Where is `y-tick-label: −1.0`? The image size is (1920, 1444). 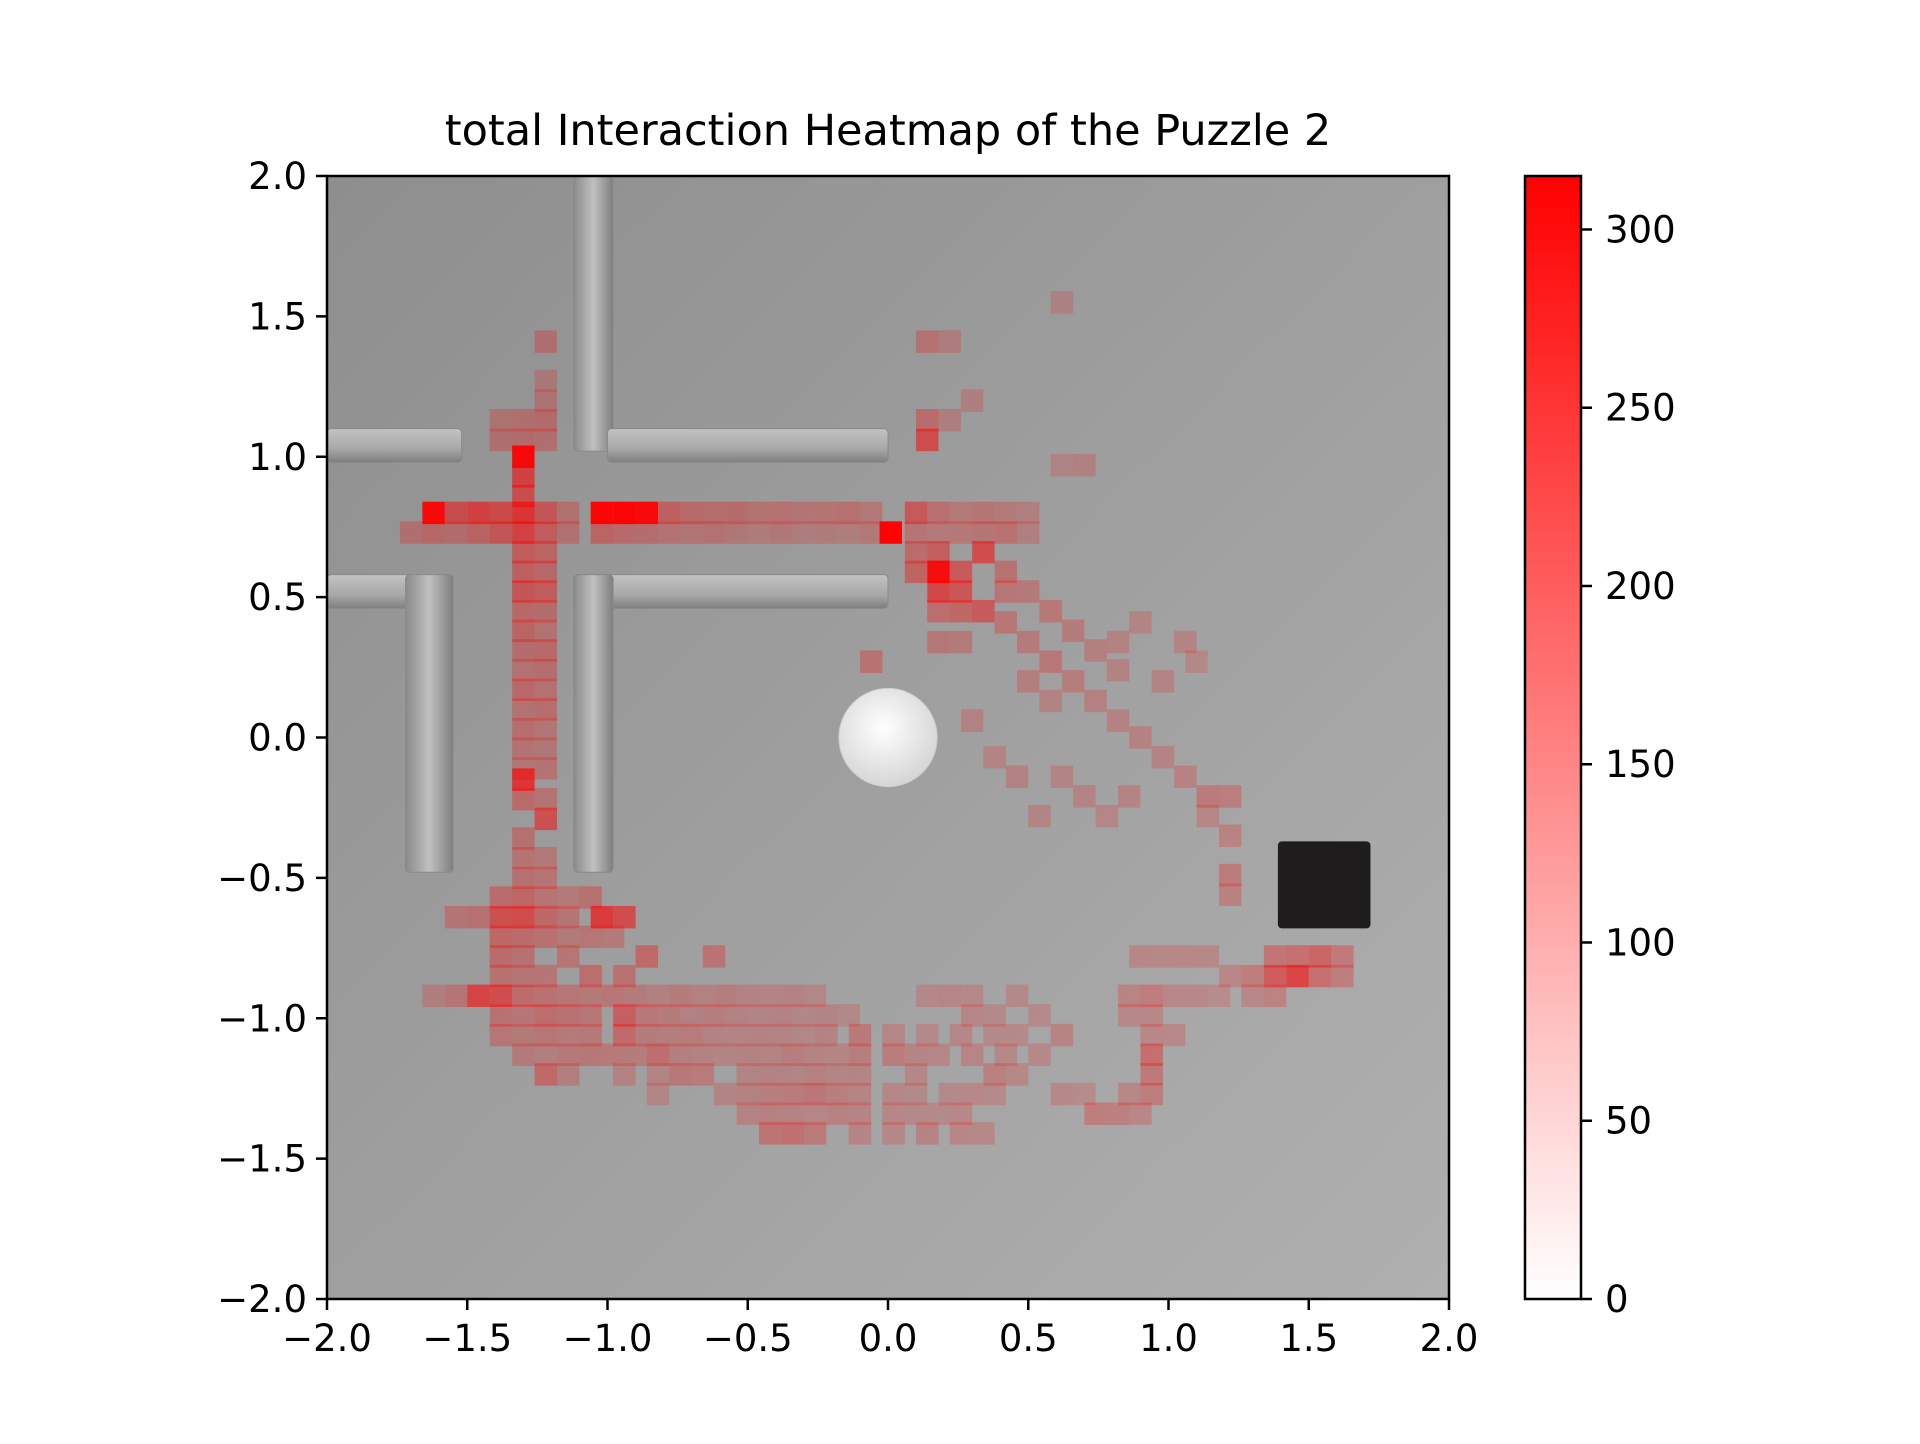 y-tick-label: −1.0 is located at coordinates (262, 1018).